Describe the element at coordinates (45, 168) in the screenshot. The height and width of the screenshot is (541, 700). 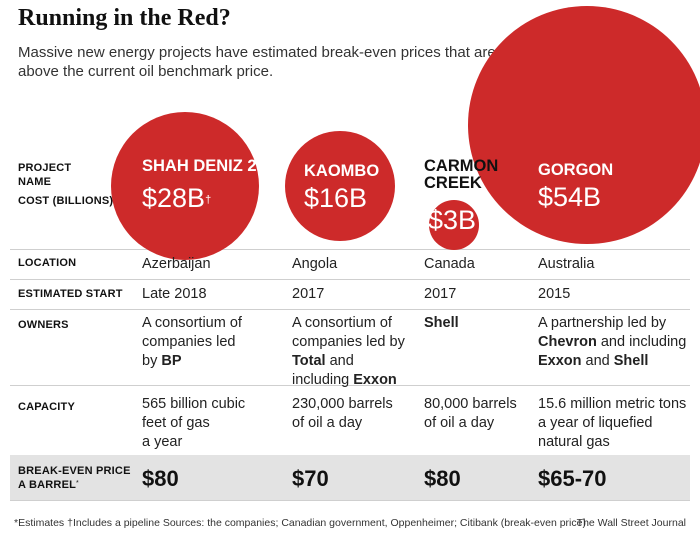
I see `label-project: PROJECT` at that location.